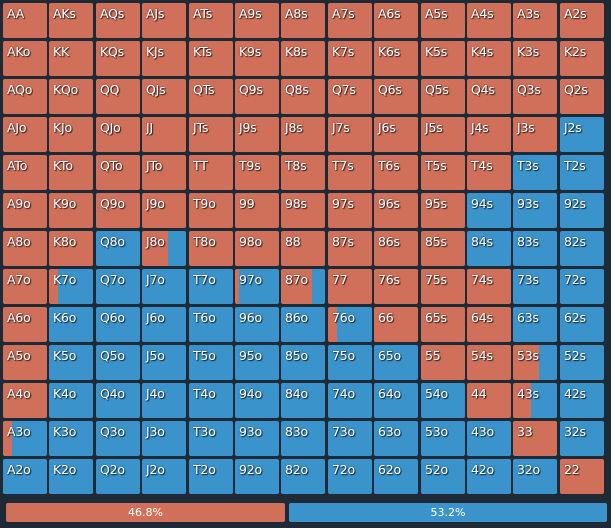  What do you see at coordinates (118, 400) in the screenshot?
I see `hand-cell: Q4o` at bounding box center [118, 400].